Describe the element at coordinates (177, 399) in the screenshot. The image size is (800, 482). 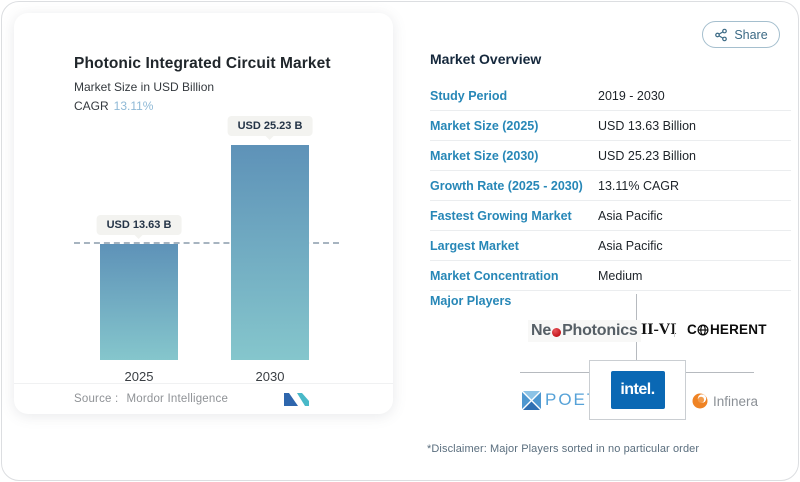
I see `source-name: Mordor Intelligence` at that location.